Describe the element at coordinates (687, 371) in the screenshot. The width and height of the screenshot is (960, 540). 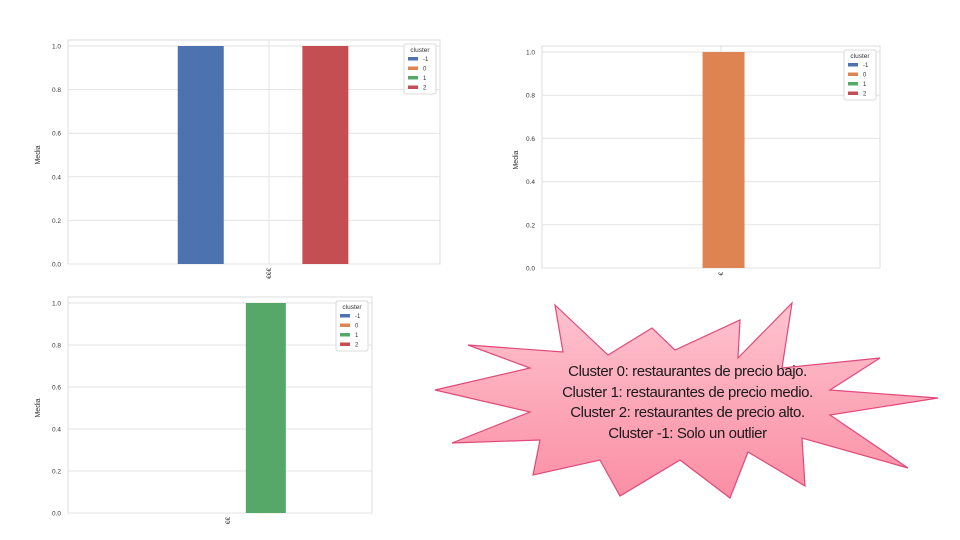
I see `callout-line-cluster-0: Cluster 0: restaurantes de precio bajo.` at that location.